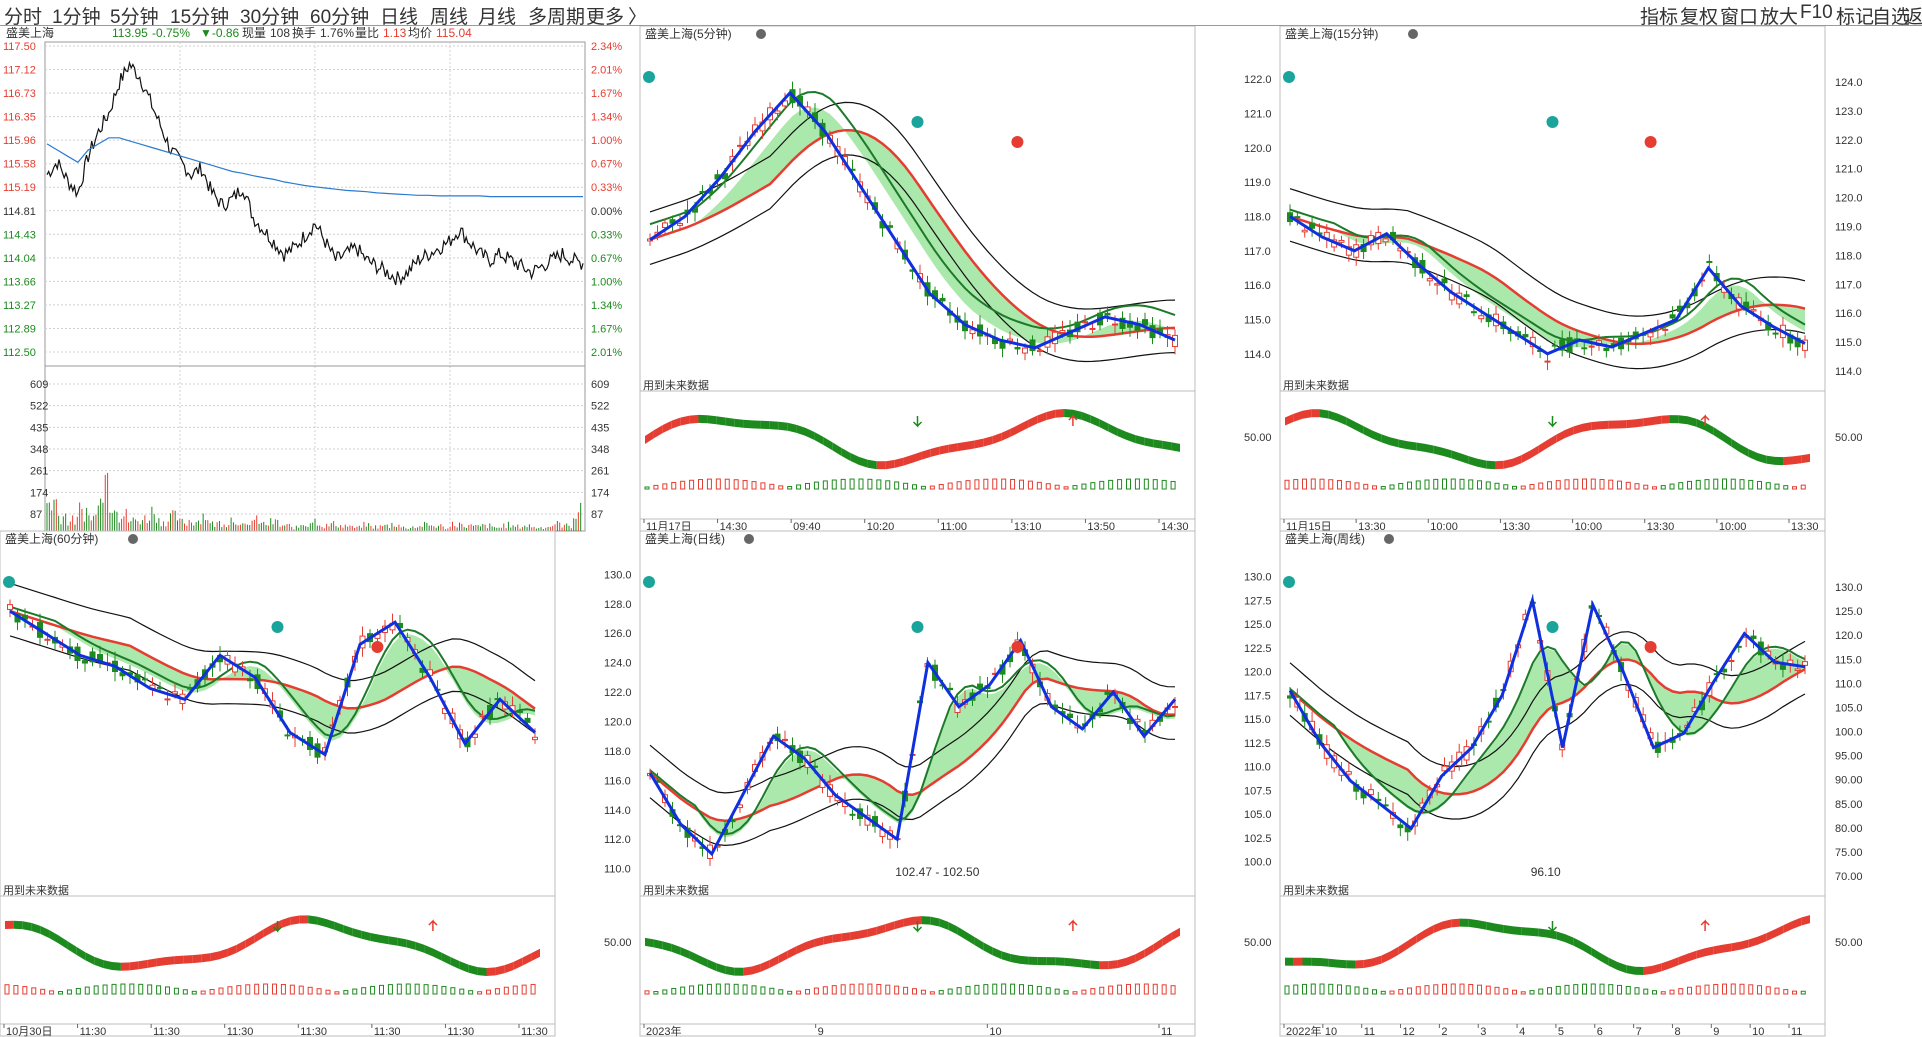 The image size is (1922, 1037). I want to click on back-button: 返回, so click(1913, 17).